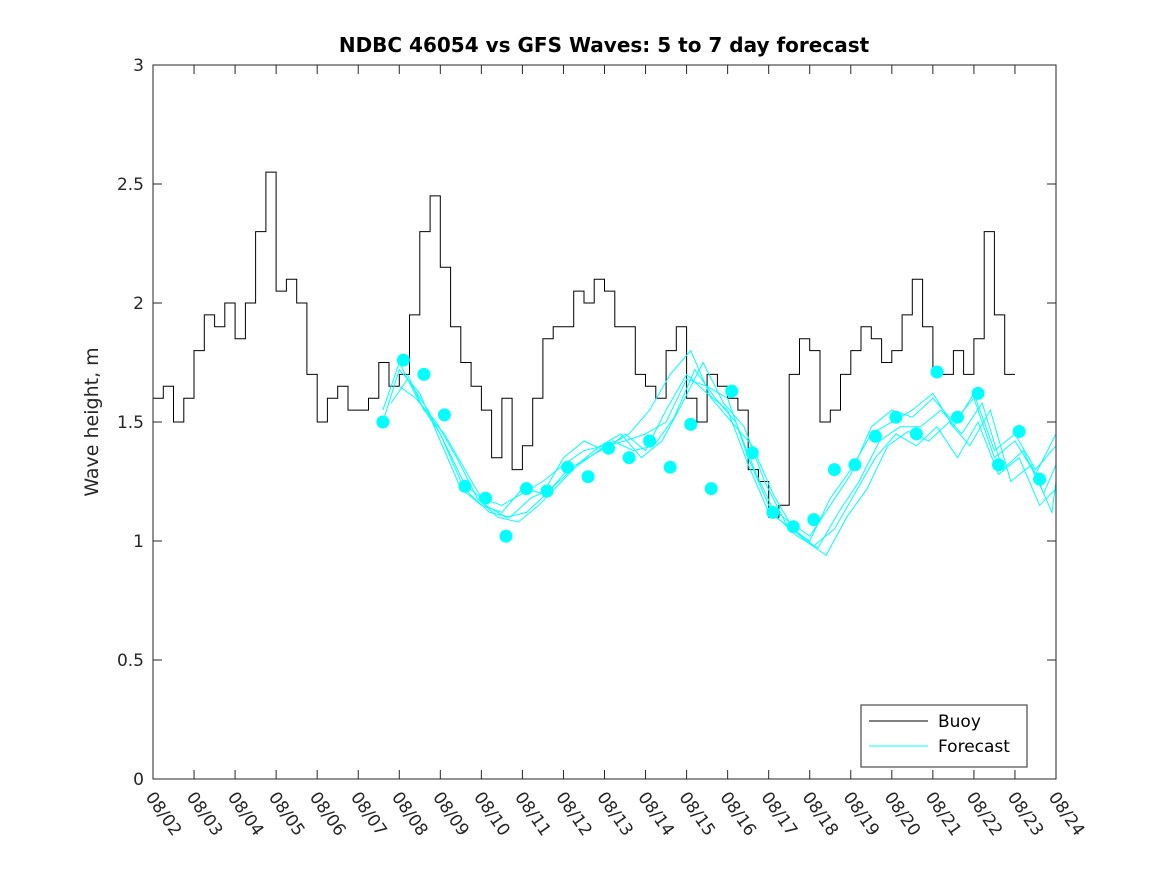 The height and width of the screenshot is (875, 1167). Describe the element at coordinates (138, 66) in the screenshot. I see `y-tick-label: 3` at that location.